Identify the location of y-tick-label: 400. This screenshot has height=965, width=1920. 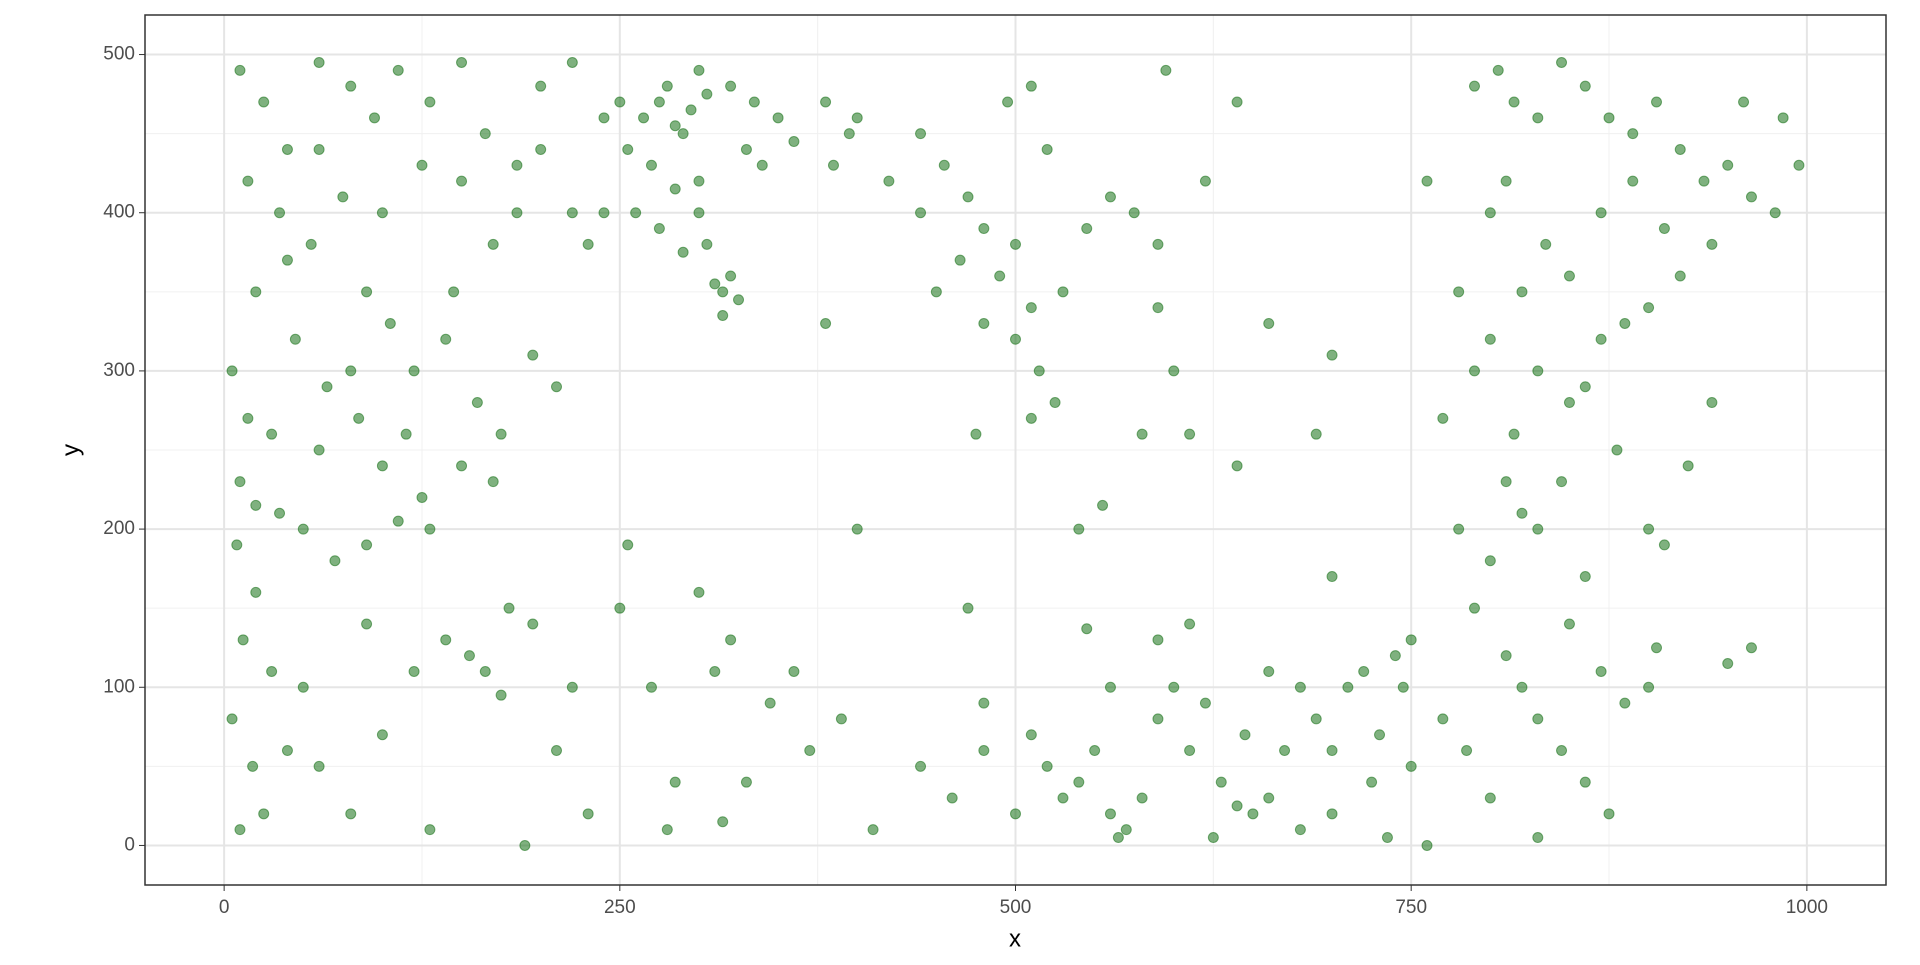
(119, 212).